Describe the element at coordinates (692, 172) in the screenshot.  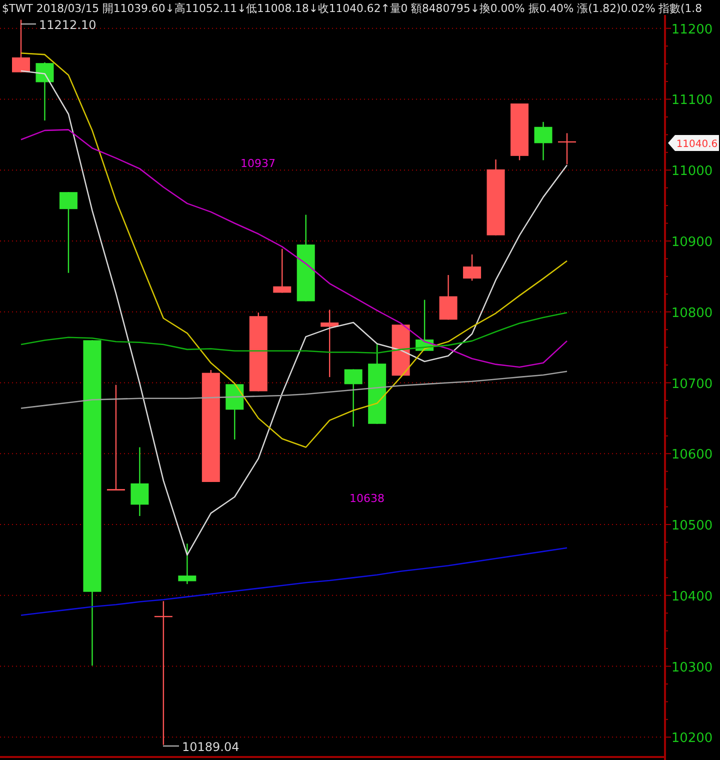
I see `y-tick-label: 11000` at that location.